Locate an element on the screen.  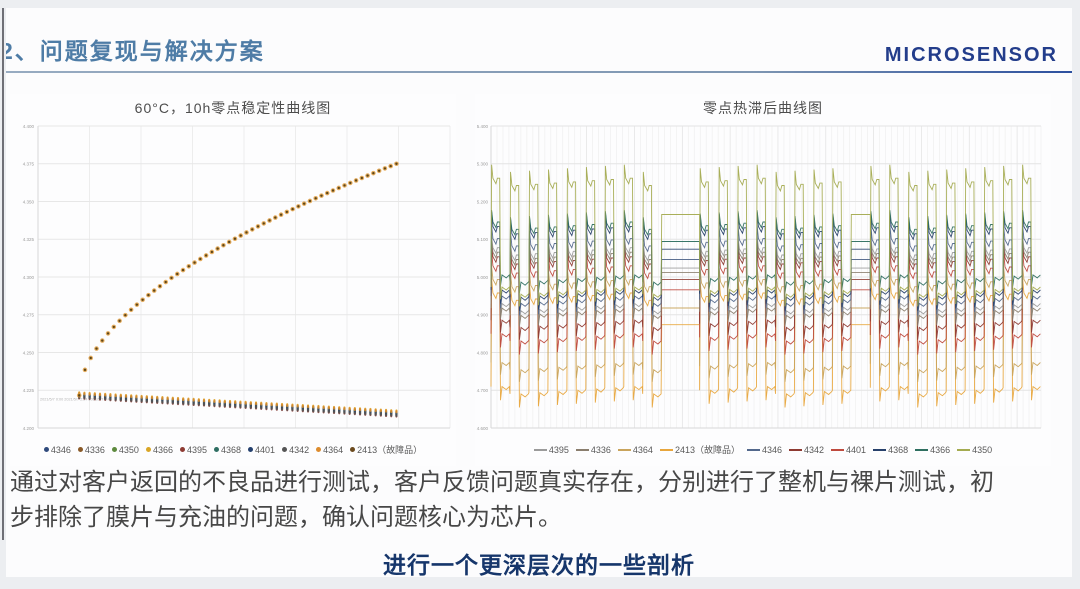
svg-text: 4.275 is located at coordinates (29, 315).